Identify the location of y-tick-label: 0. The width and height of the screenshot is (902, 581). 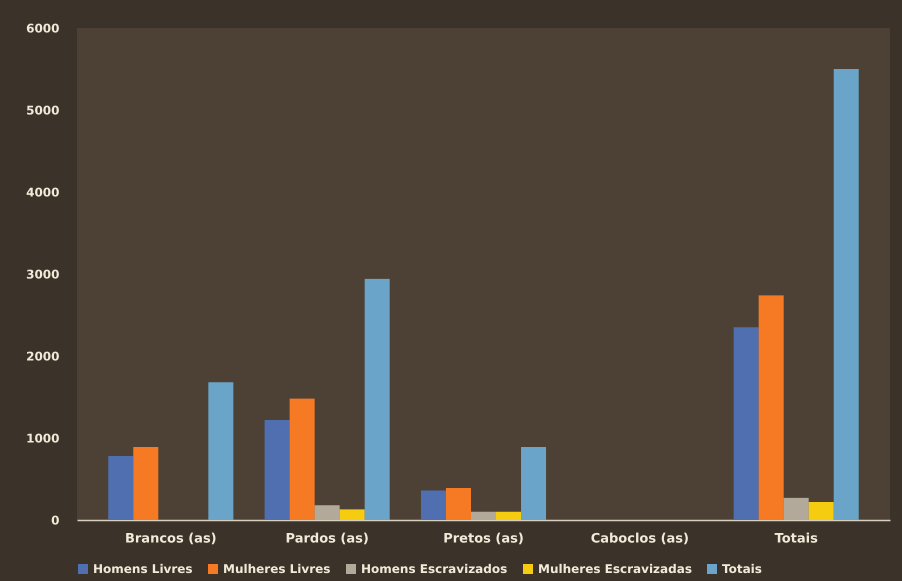
(55, 521).